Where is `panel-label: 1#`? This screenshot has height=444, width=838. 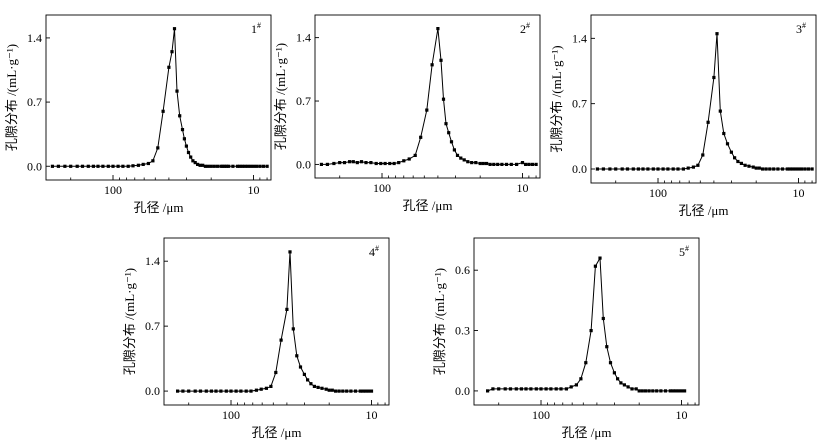 panel-label: 1# is located at coordinates (256, 28).